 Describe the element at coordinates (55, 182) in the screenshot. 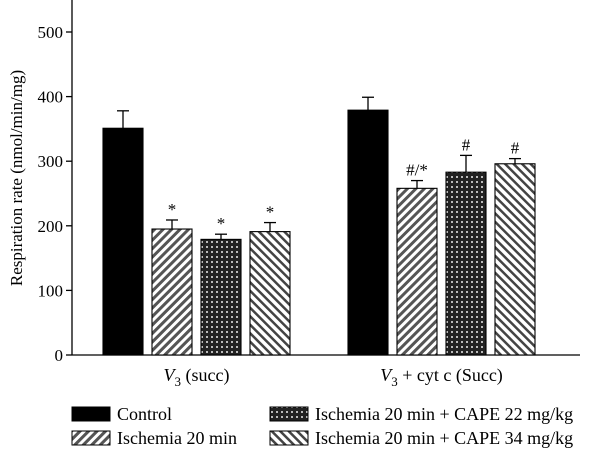

I see `y-axis: 0 100 200 300 400 500` at that location.